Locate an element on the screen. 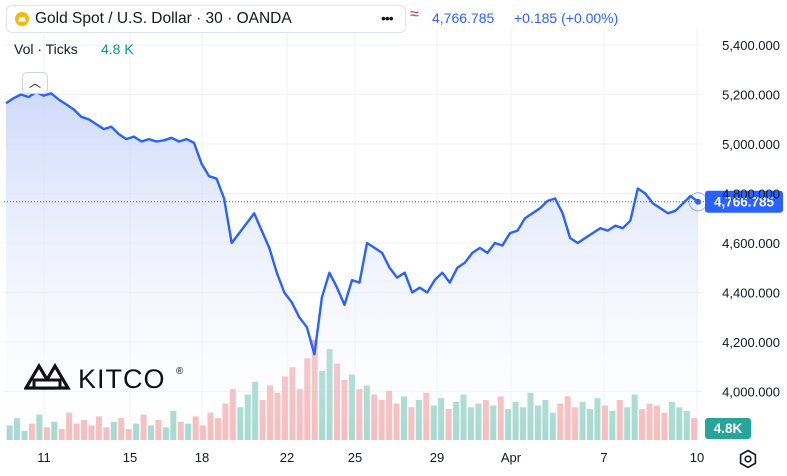 The height and width of the screenshot is (476, 787). y-tick-label: 4,600.000 is located at coordinates (751, 243).